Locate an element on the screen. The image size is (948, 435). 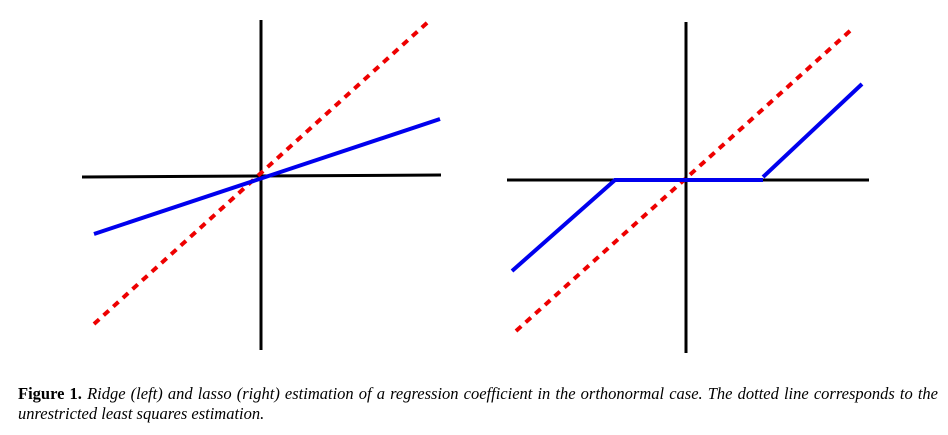
figure-caption-label: Figure 1. is located at coordinates (50, 393).